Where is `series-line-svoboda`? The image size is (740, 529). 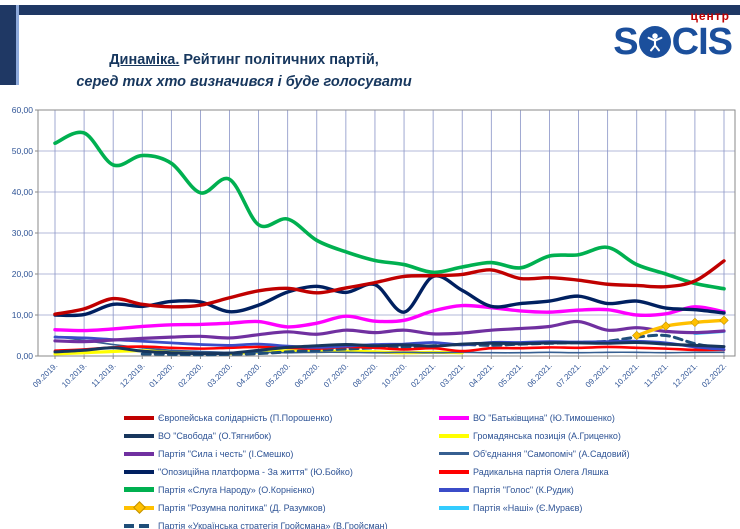
series-line-svoboda is located at coordinates (389, 348).